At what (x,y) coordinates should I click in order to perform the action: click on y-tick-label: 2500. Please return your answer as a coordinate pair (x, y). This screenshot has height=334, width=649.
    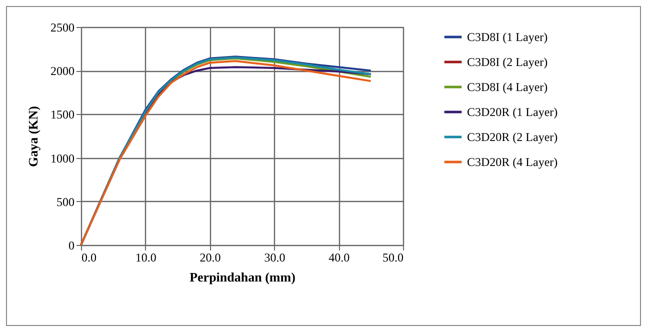
    Looking at the image, I should click on (62, 27).